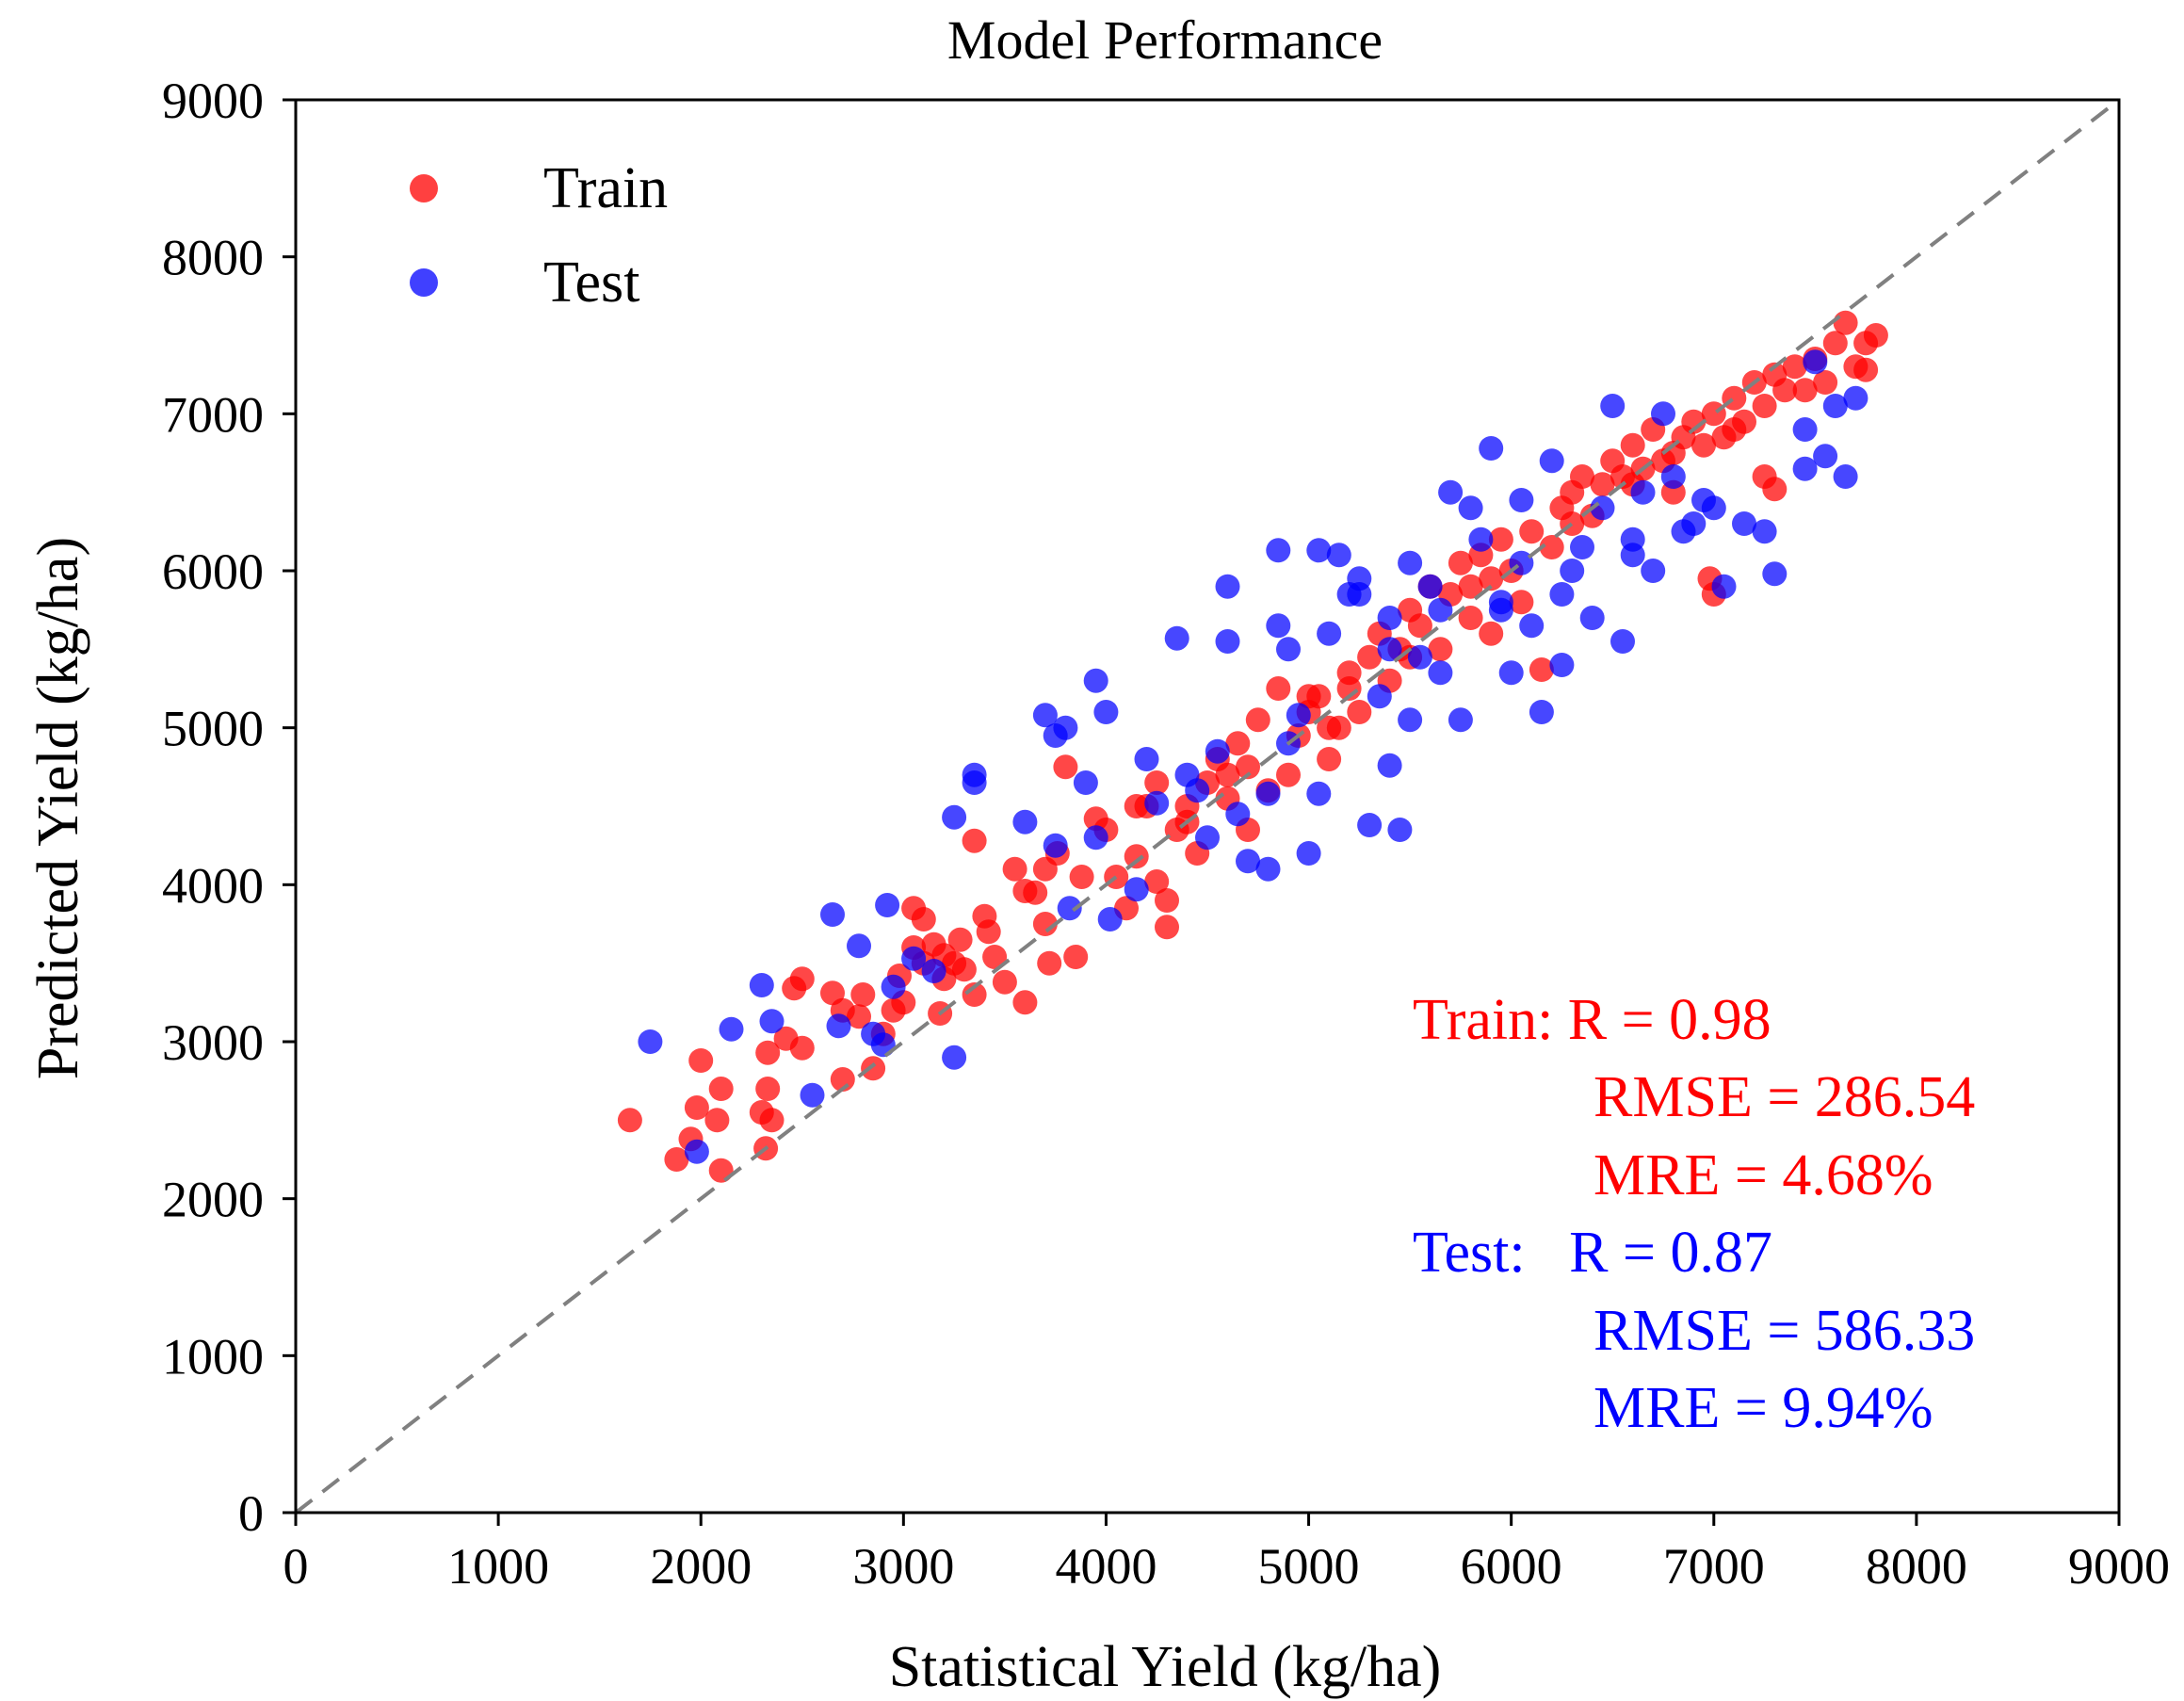 The image size is (2184, 1701). What do you see at coordinates (1592, 1020) in the screenshot?
I see `train-r-annotation: Train: R = 0.98` at bounding box center [1592, 1020].